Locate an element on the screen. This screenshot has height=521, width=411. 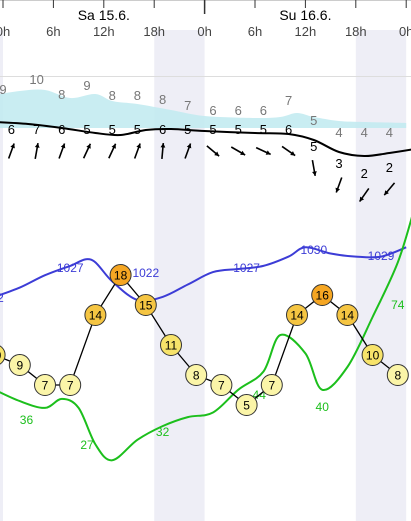
pressure-line is located at coordinates (203, 274).